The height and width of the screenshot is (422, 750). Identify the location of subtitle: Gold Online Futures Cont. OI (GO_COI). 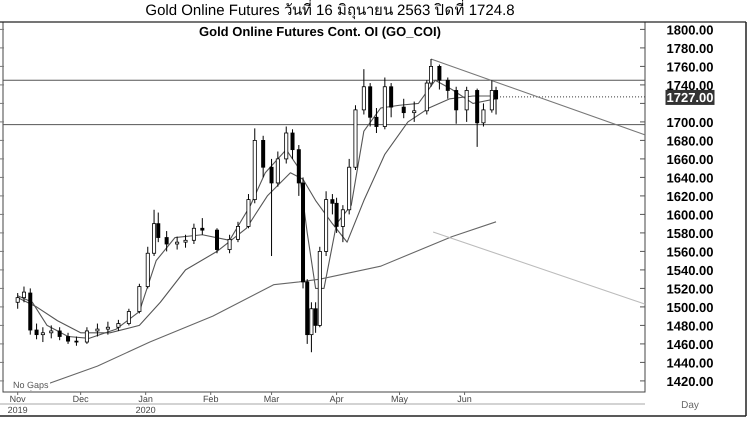
(320, 31).